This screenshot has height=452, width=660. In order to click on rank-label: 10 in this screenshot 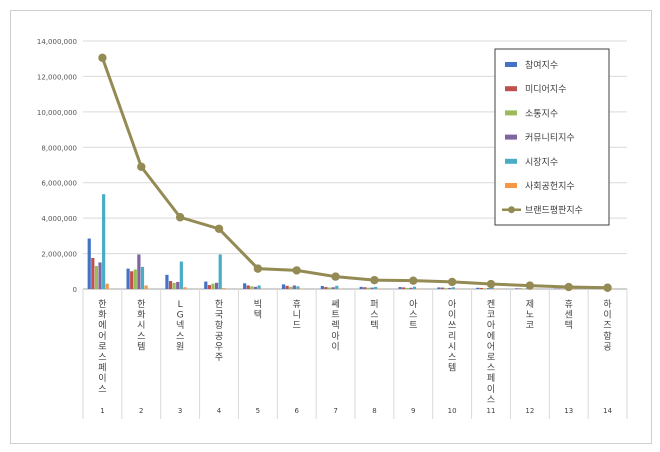, I will do `click(452, 411)`.